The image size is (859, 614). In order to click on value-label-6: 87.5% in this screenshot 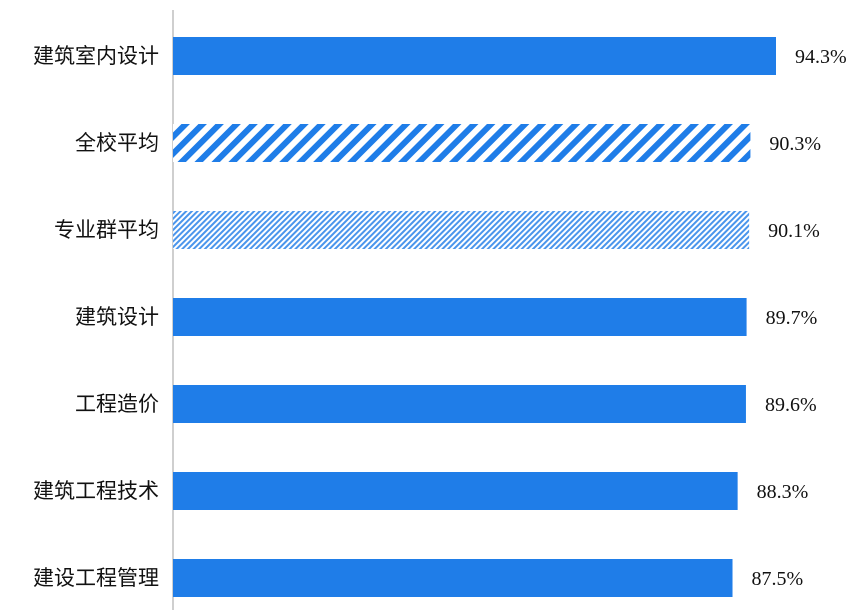, I will do `click(778, 579)`.